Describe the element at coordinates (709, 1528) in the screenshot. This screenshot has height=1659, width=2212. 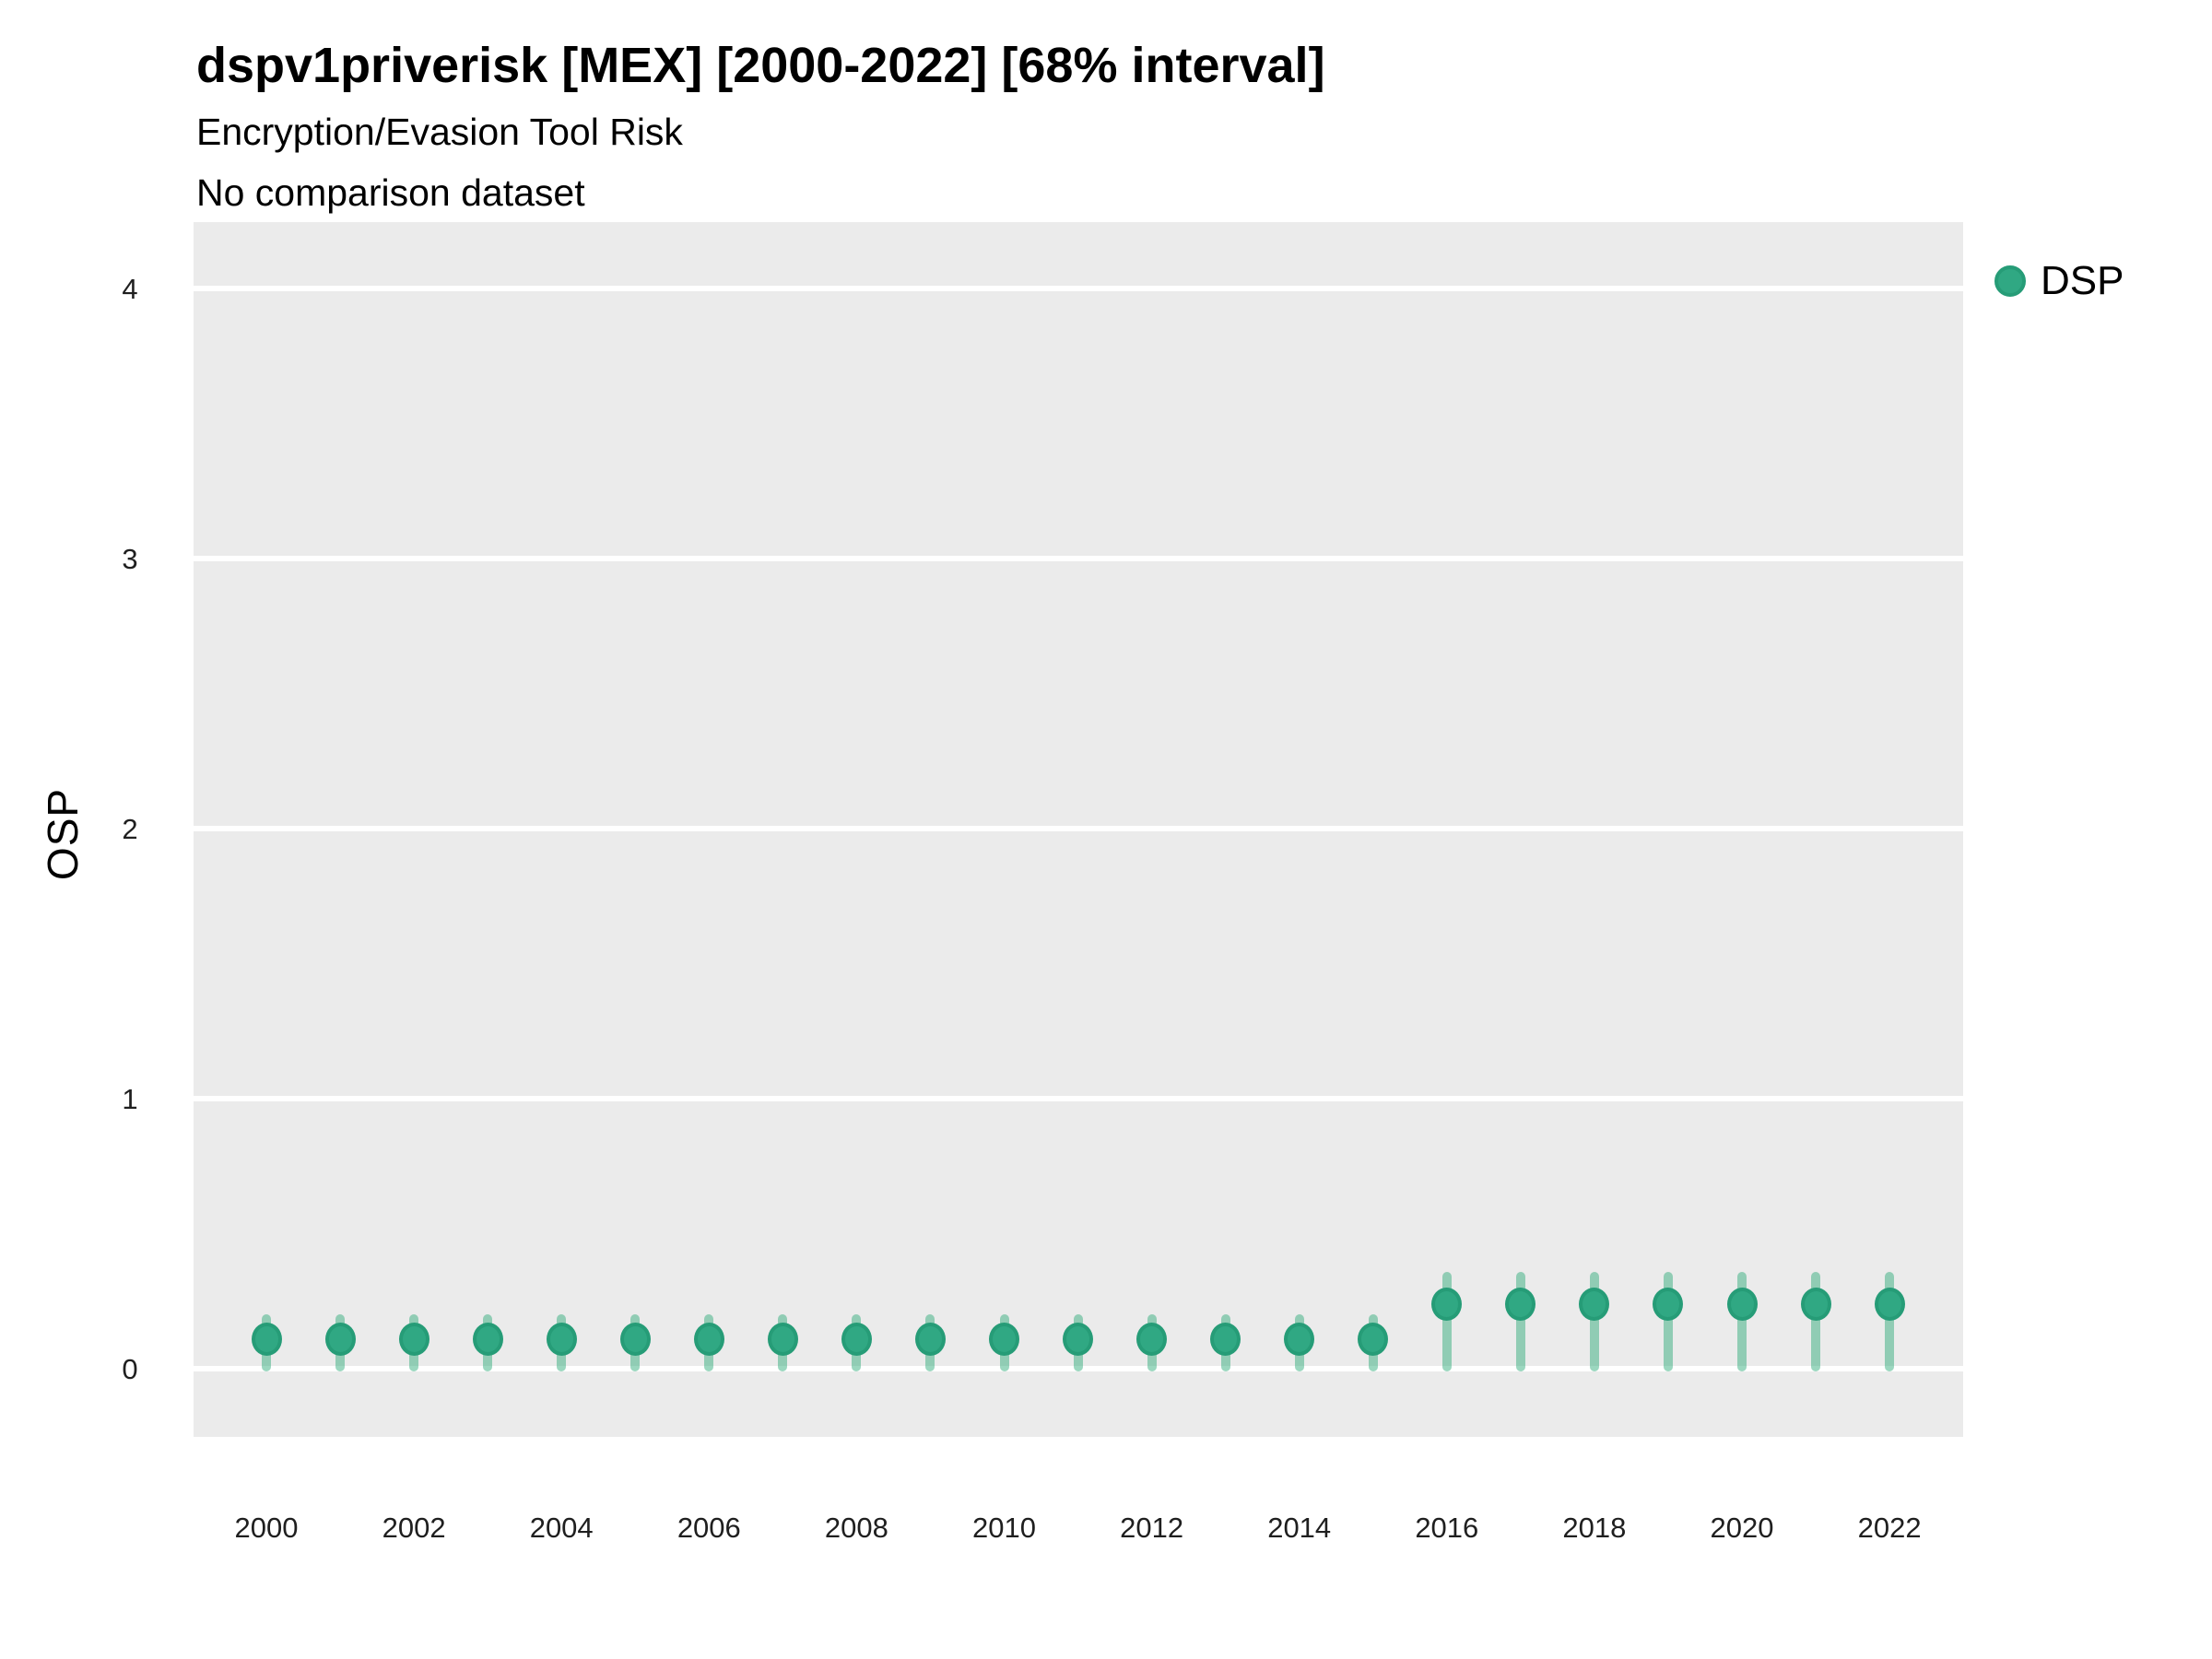
I see `x-tick-label: 2006` at that location.